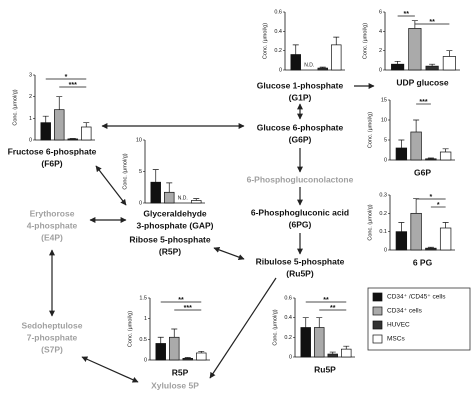 This screenshot has height=400, width=474. What do you see at coordinates (170, 251) in the screenshot?
I see `node-label: (R5P)` at bounding box center [170, 251].